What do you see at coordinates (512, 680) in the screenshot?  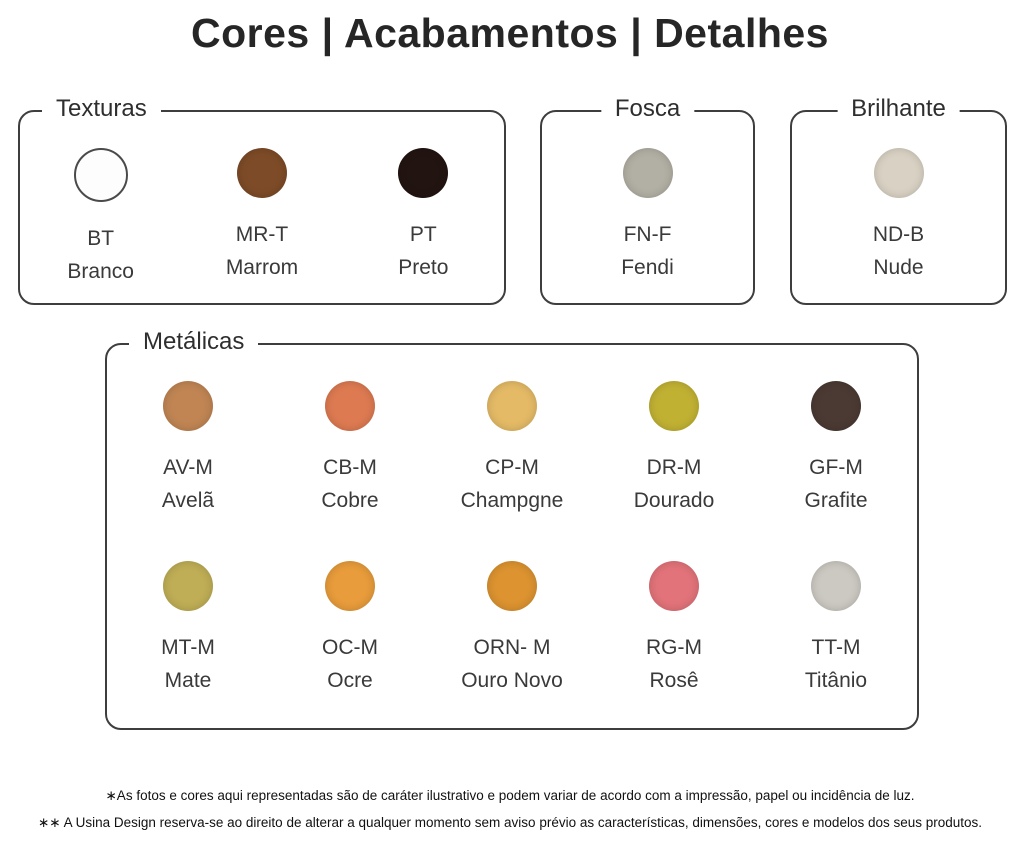 I see `swatch-name: Ouro Novo` at bounding box center [512, 680].